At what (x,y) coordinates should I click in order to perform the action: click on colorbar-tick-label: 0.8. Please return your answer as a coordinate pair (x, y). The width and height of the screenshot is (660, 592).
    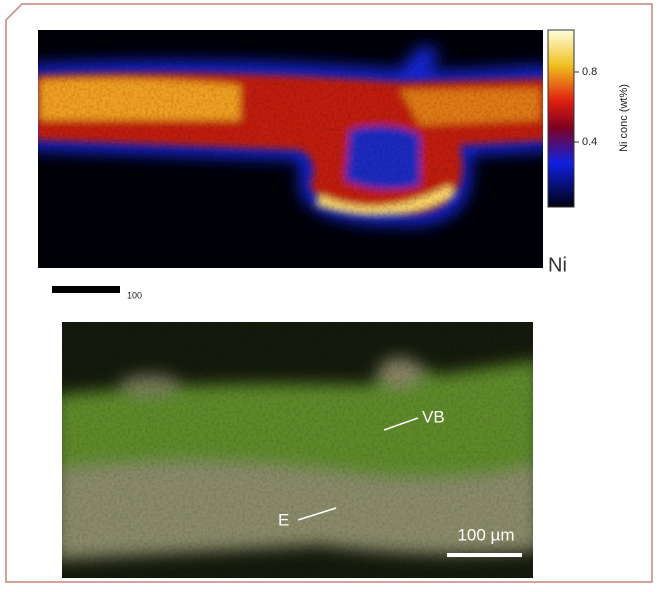
    Looking at the image, I should click on (589, 72).